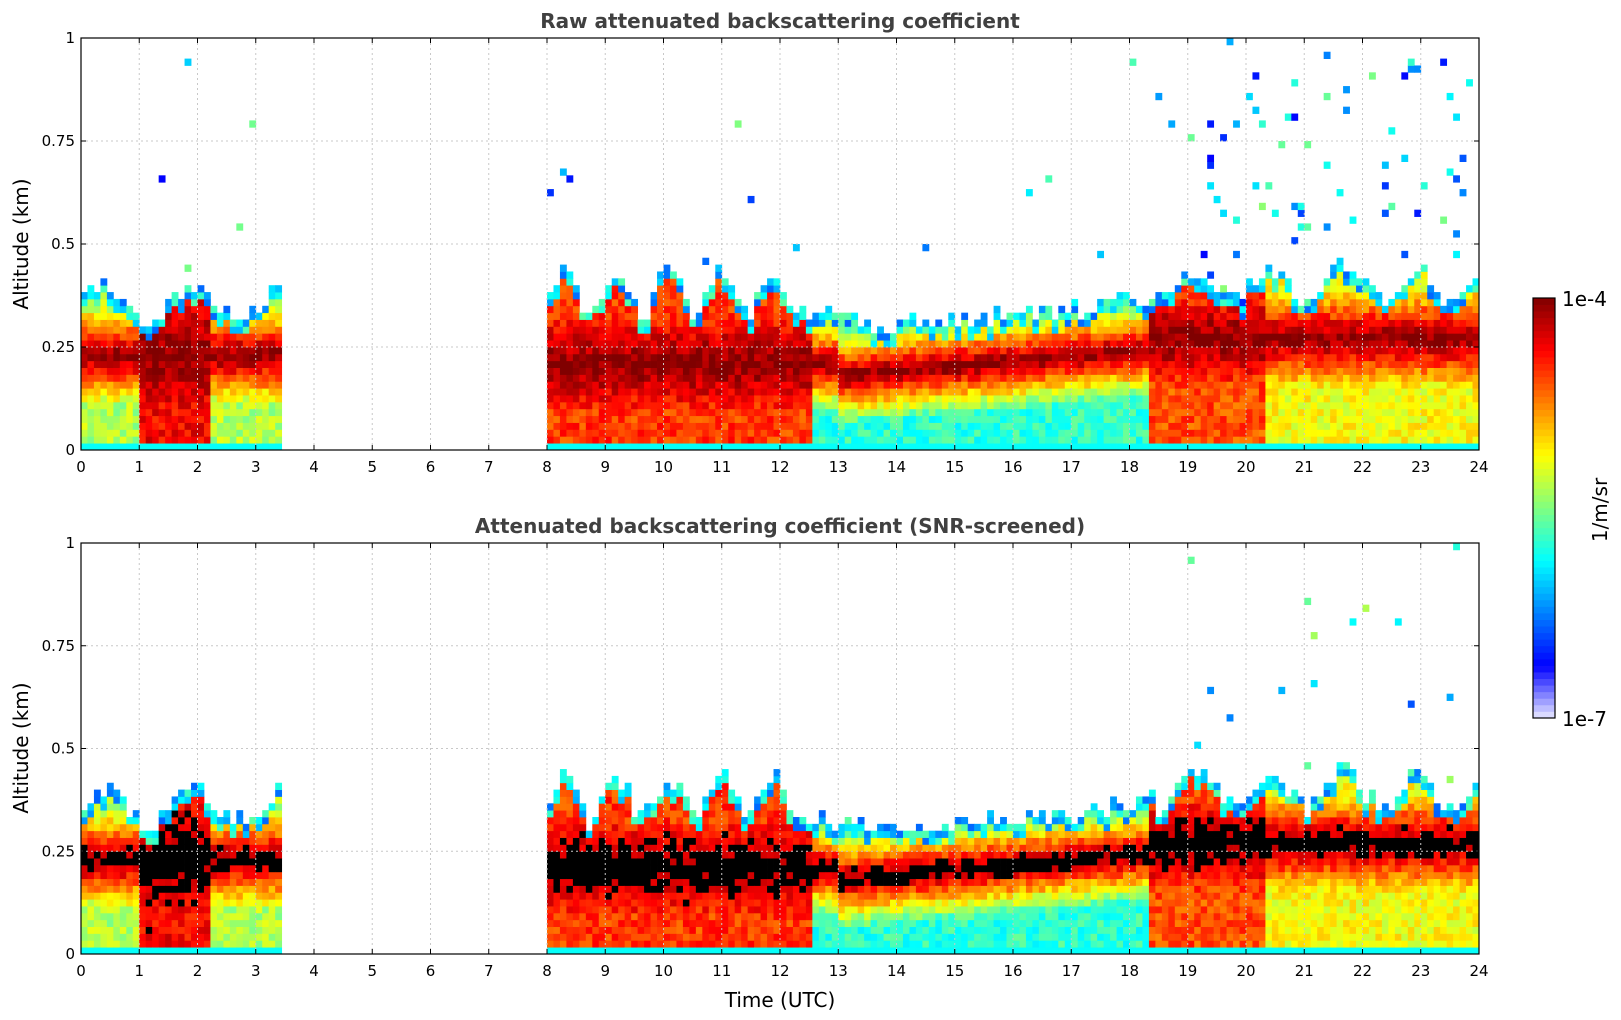 Image resolution: width=1621 pixels, height=1020 pixels. What do you see at coordinates (896, 467) in the screenshot?
I see `x-tick-label: 14` at bounding box center [896, 467].